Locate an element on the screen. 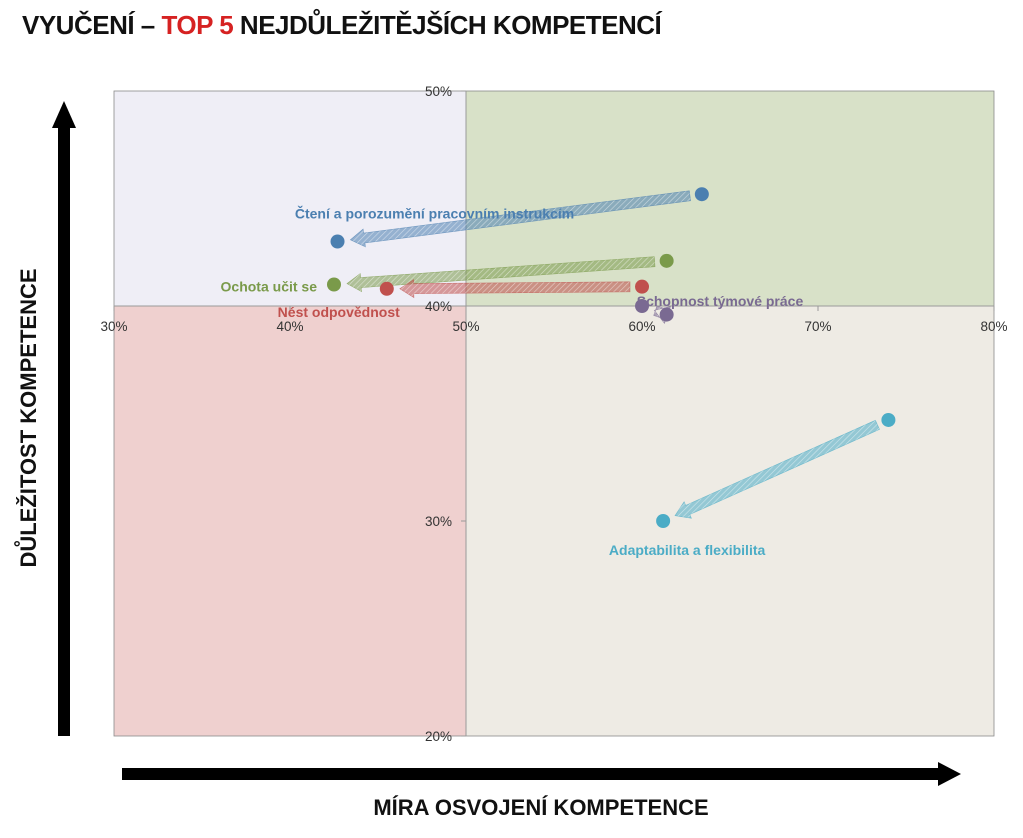  x-tick-label: 30% is located at coordinates (113, 326).